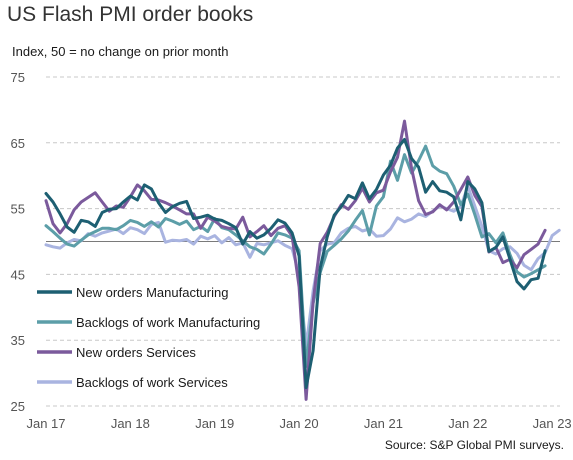 The height and width of the screenshot is (460, 573). I want to click on x-tick-label: Jan 17, so click(45, 423).